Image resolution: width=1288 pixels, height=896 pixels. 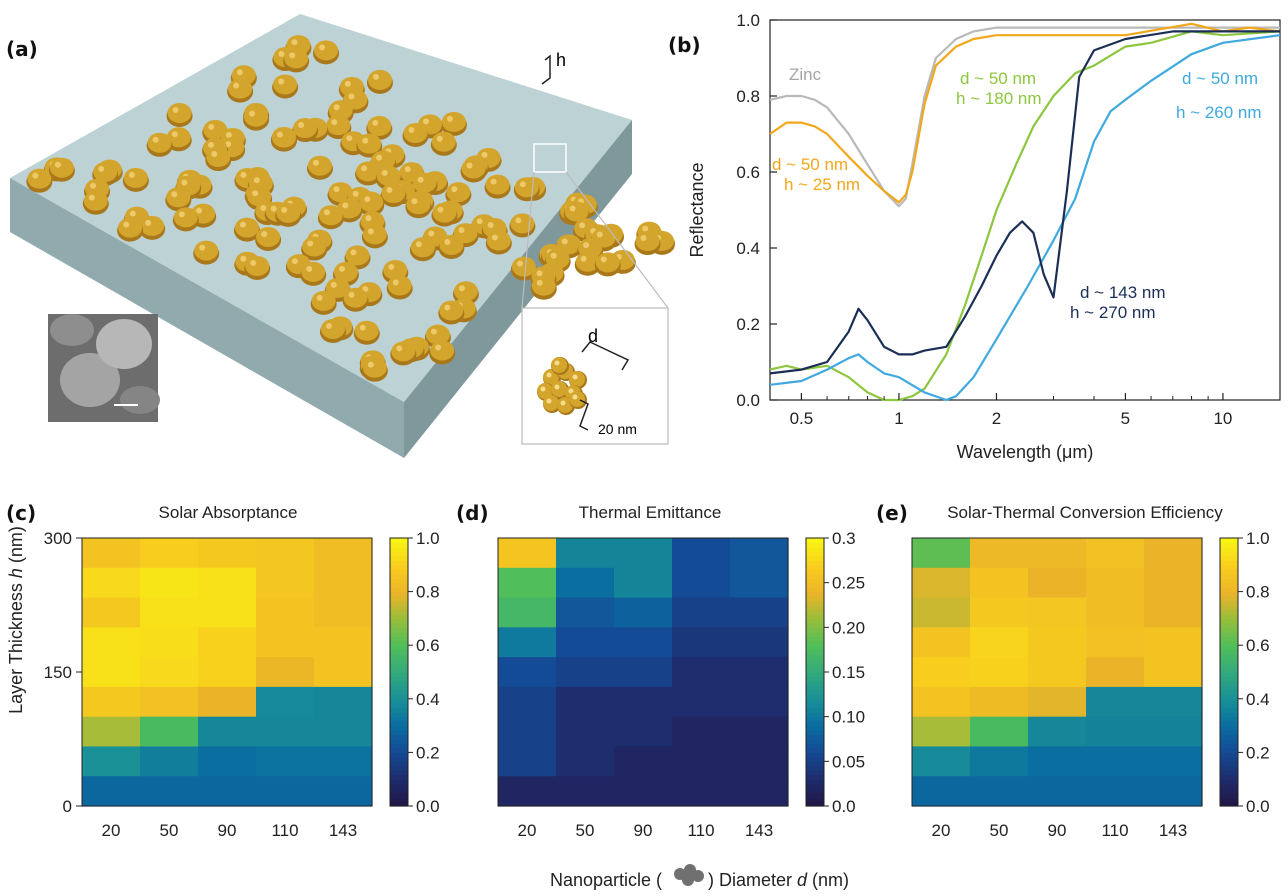 I want to click on x-tick-label: 50, so click(x=585, y=830).